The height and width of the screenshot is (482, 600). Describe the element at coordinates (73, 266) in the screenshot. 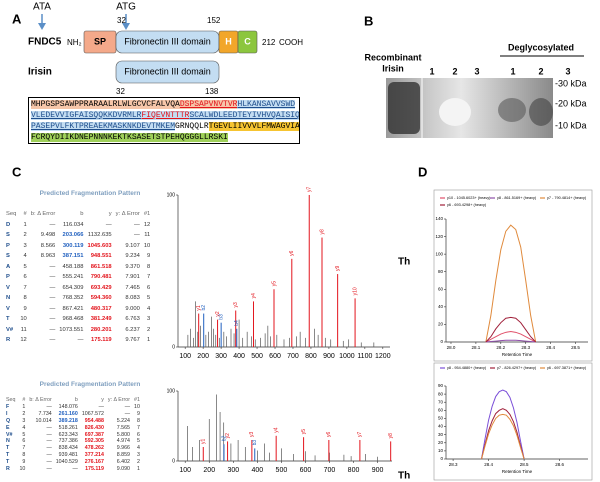

I see `table-cell: 458.188` at that location.